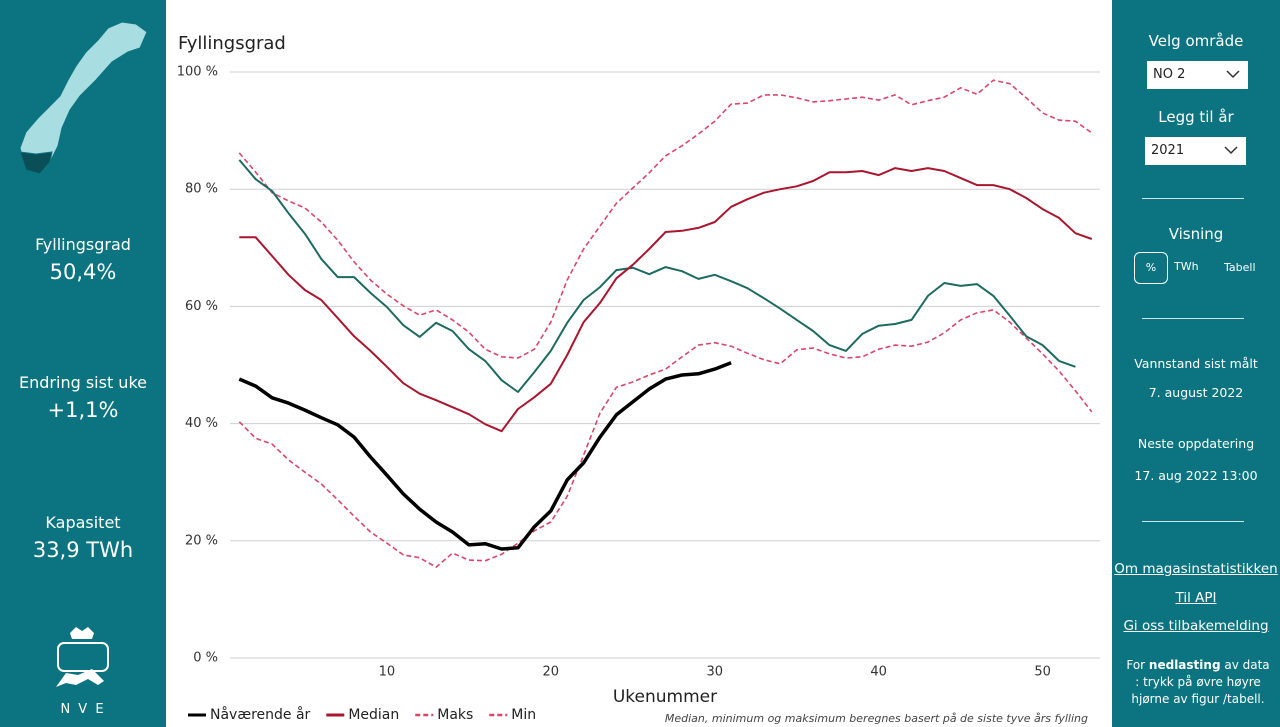 This screenshot has width=1280, height=727. I want to click on stat: Fyllingsgrad 50,4%, so click(83, 259).